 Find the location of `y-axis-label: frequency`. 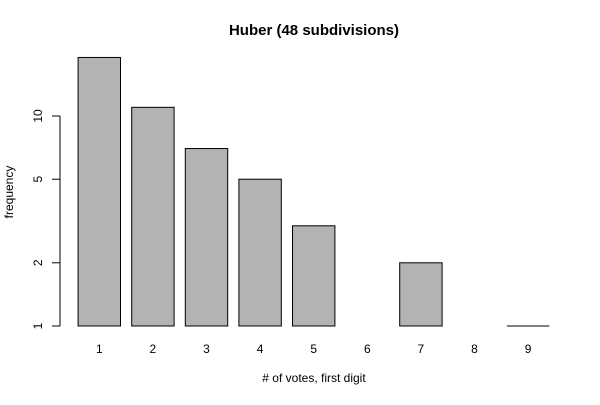

y-axis-label: frequency is located at coordinates (9, 192).